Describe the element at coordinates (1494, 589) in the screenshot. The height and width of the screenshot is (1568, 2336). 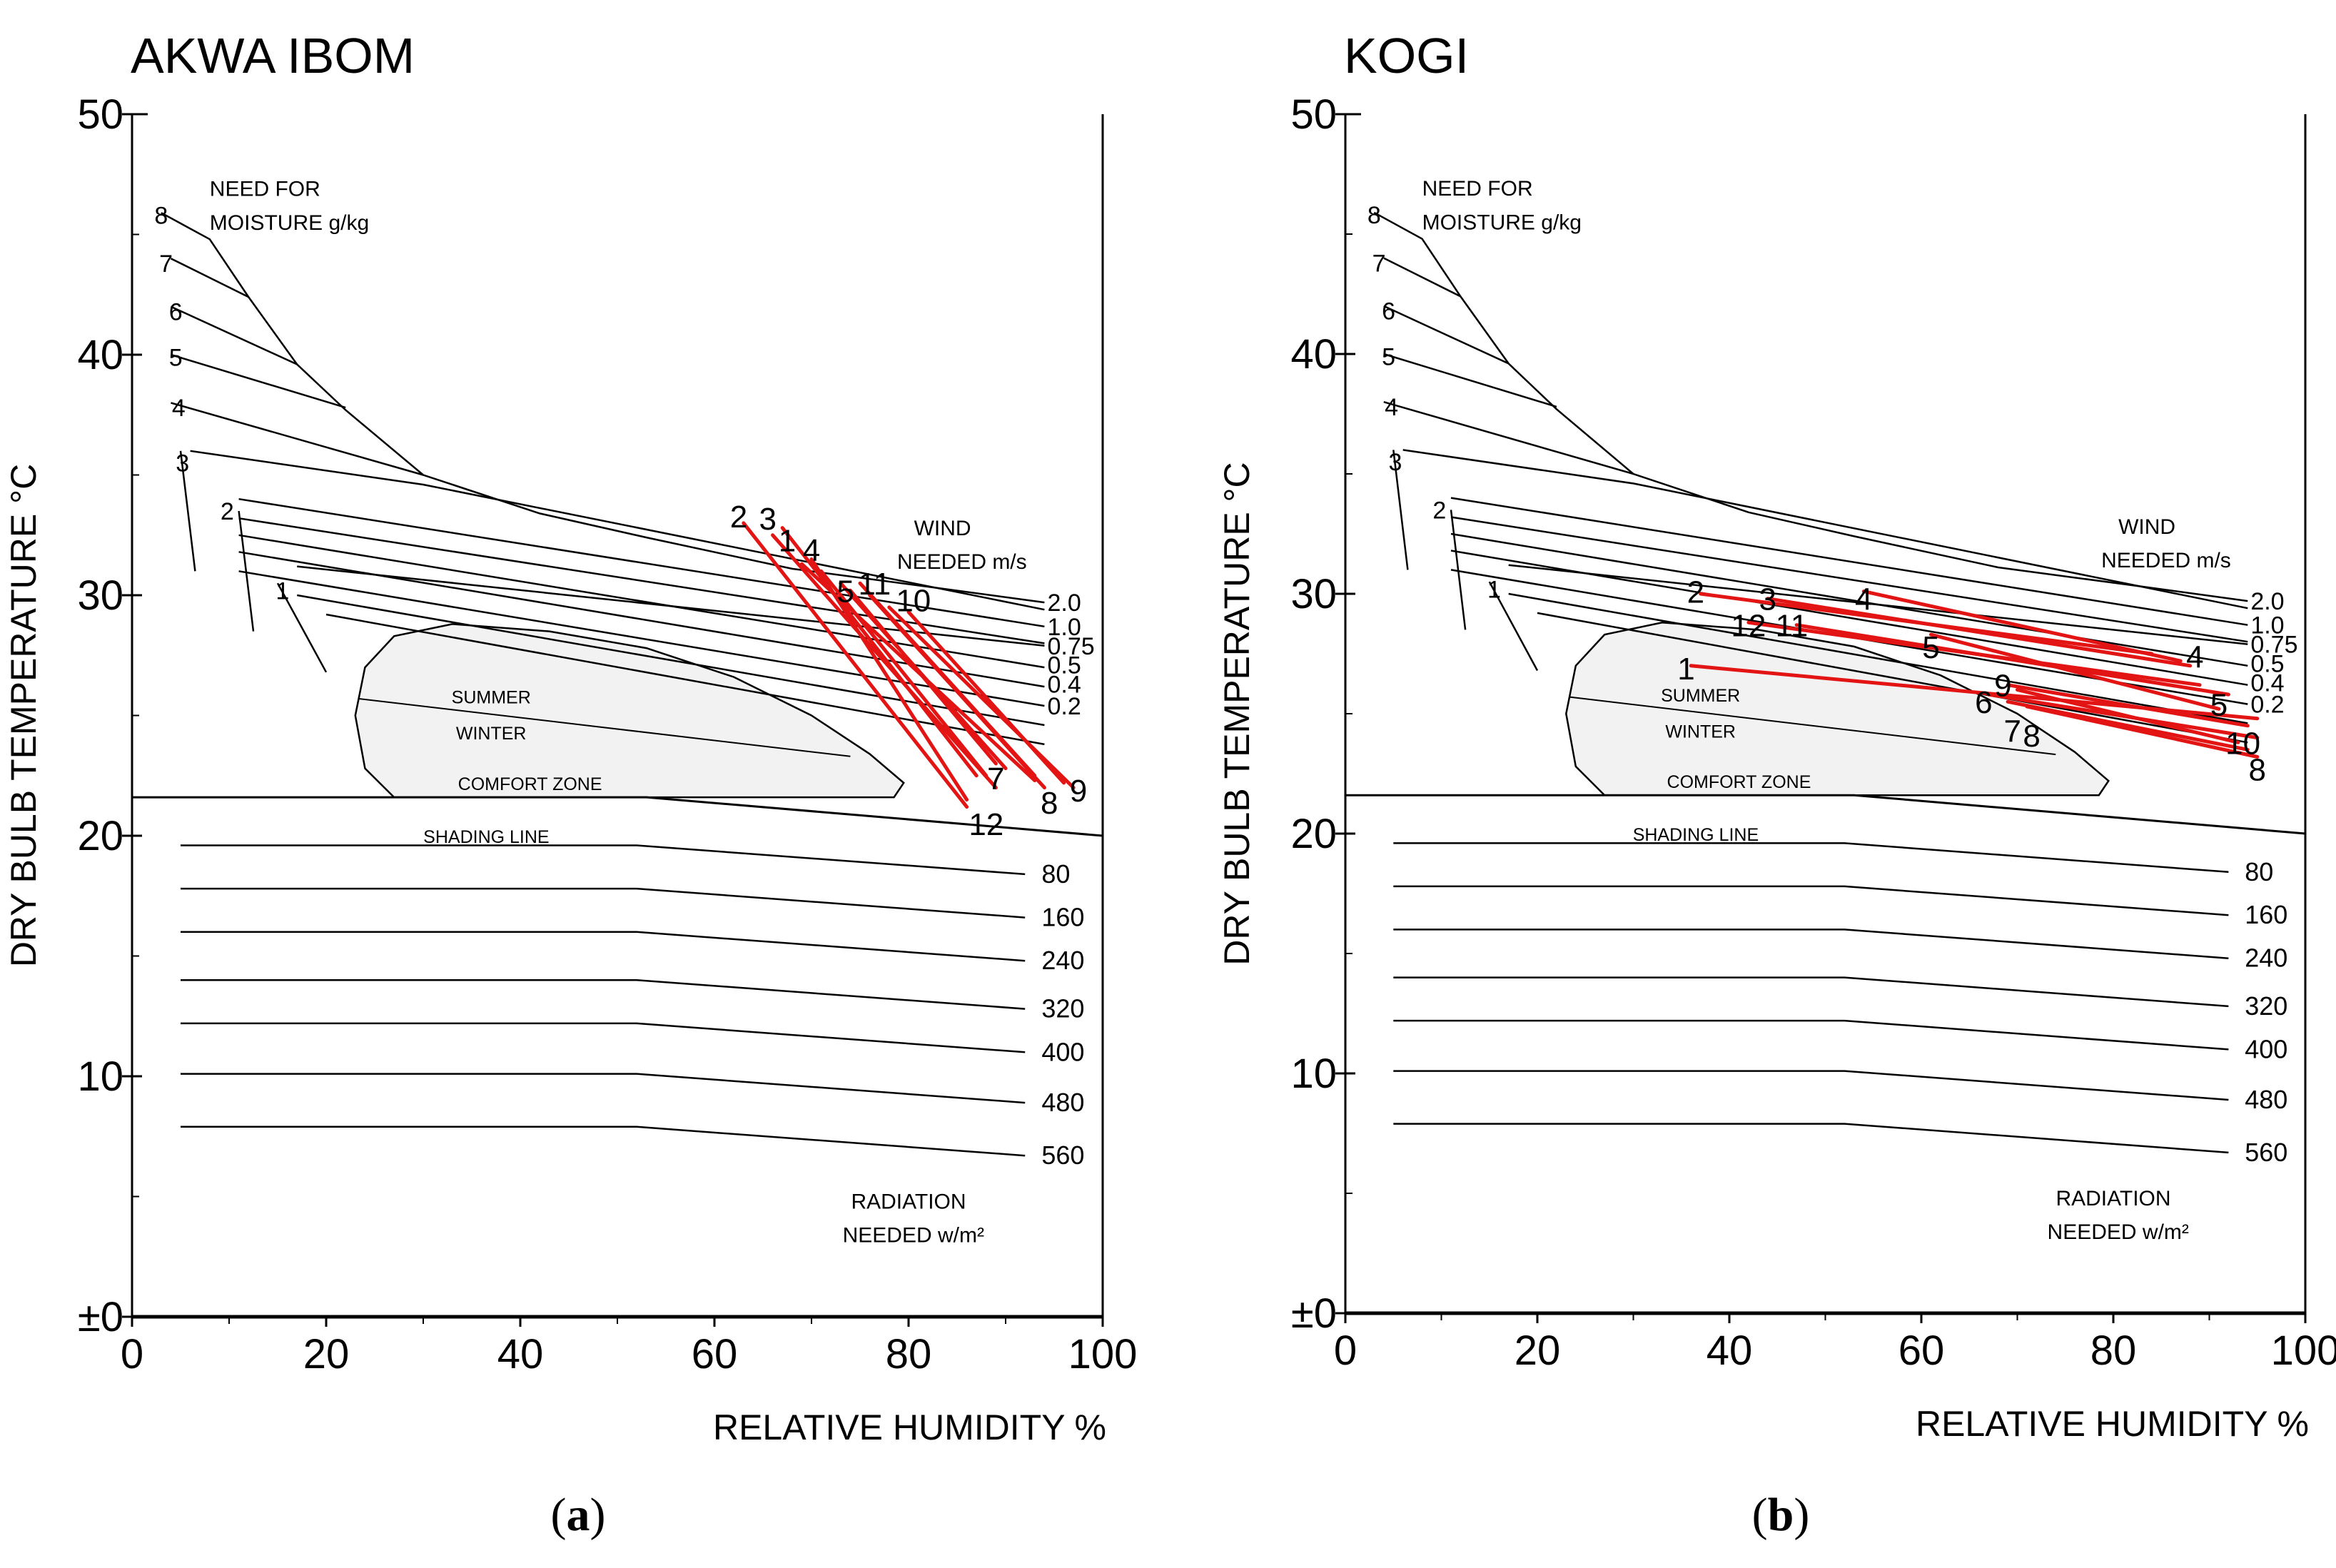
I see `moisture-value-label: 1` at that location.